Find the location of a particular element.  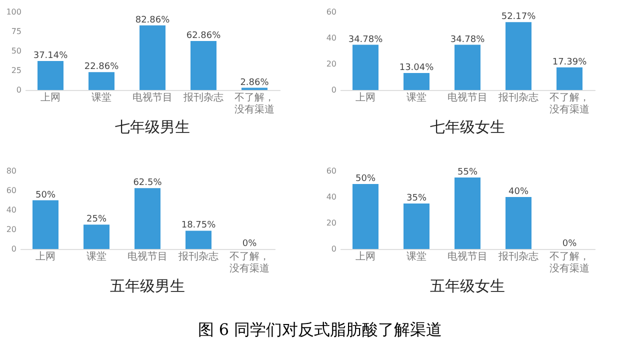

data-label: 82.86% is located at coordinates (152, 20).